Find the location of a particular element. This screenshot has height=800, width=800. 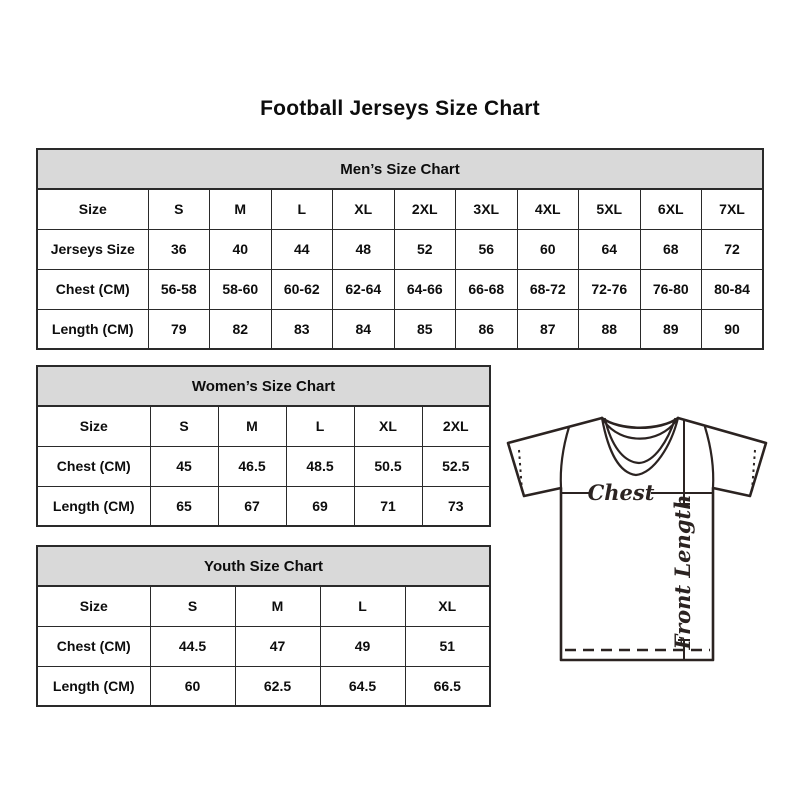

chest-label: Chest is located at coordinates (621, 492).